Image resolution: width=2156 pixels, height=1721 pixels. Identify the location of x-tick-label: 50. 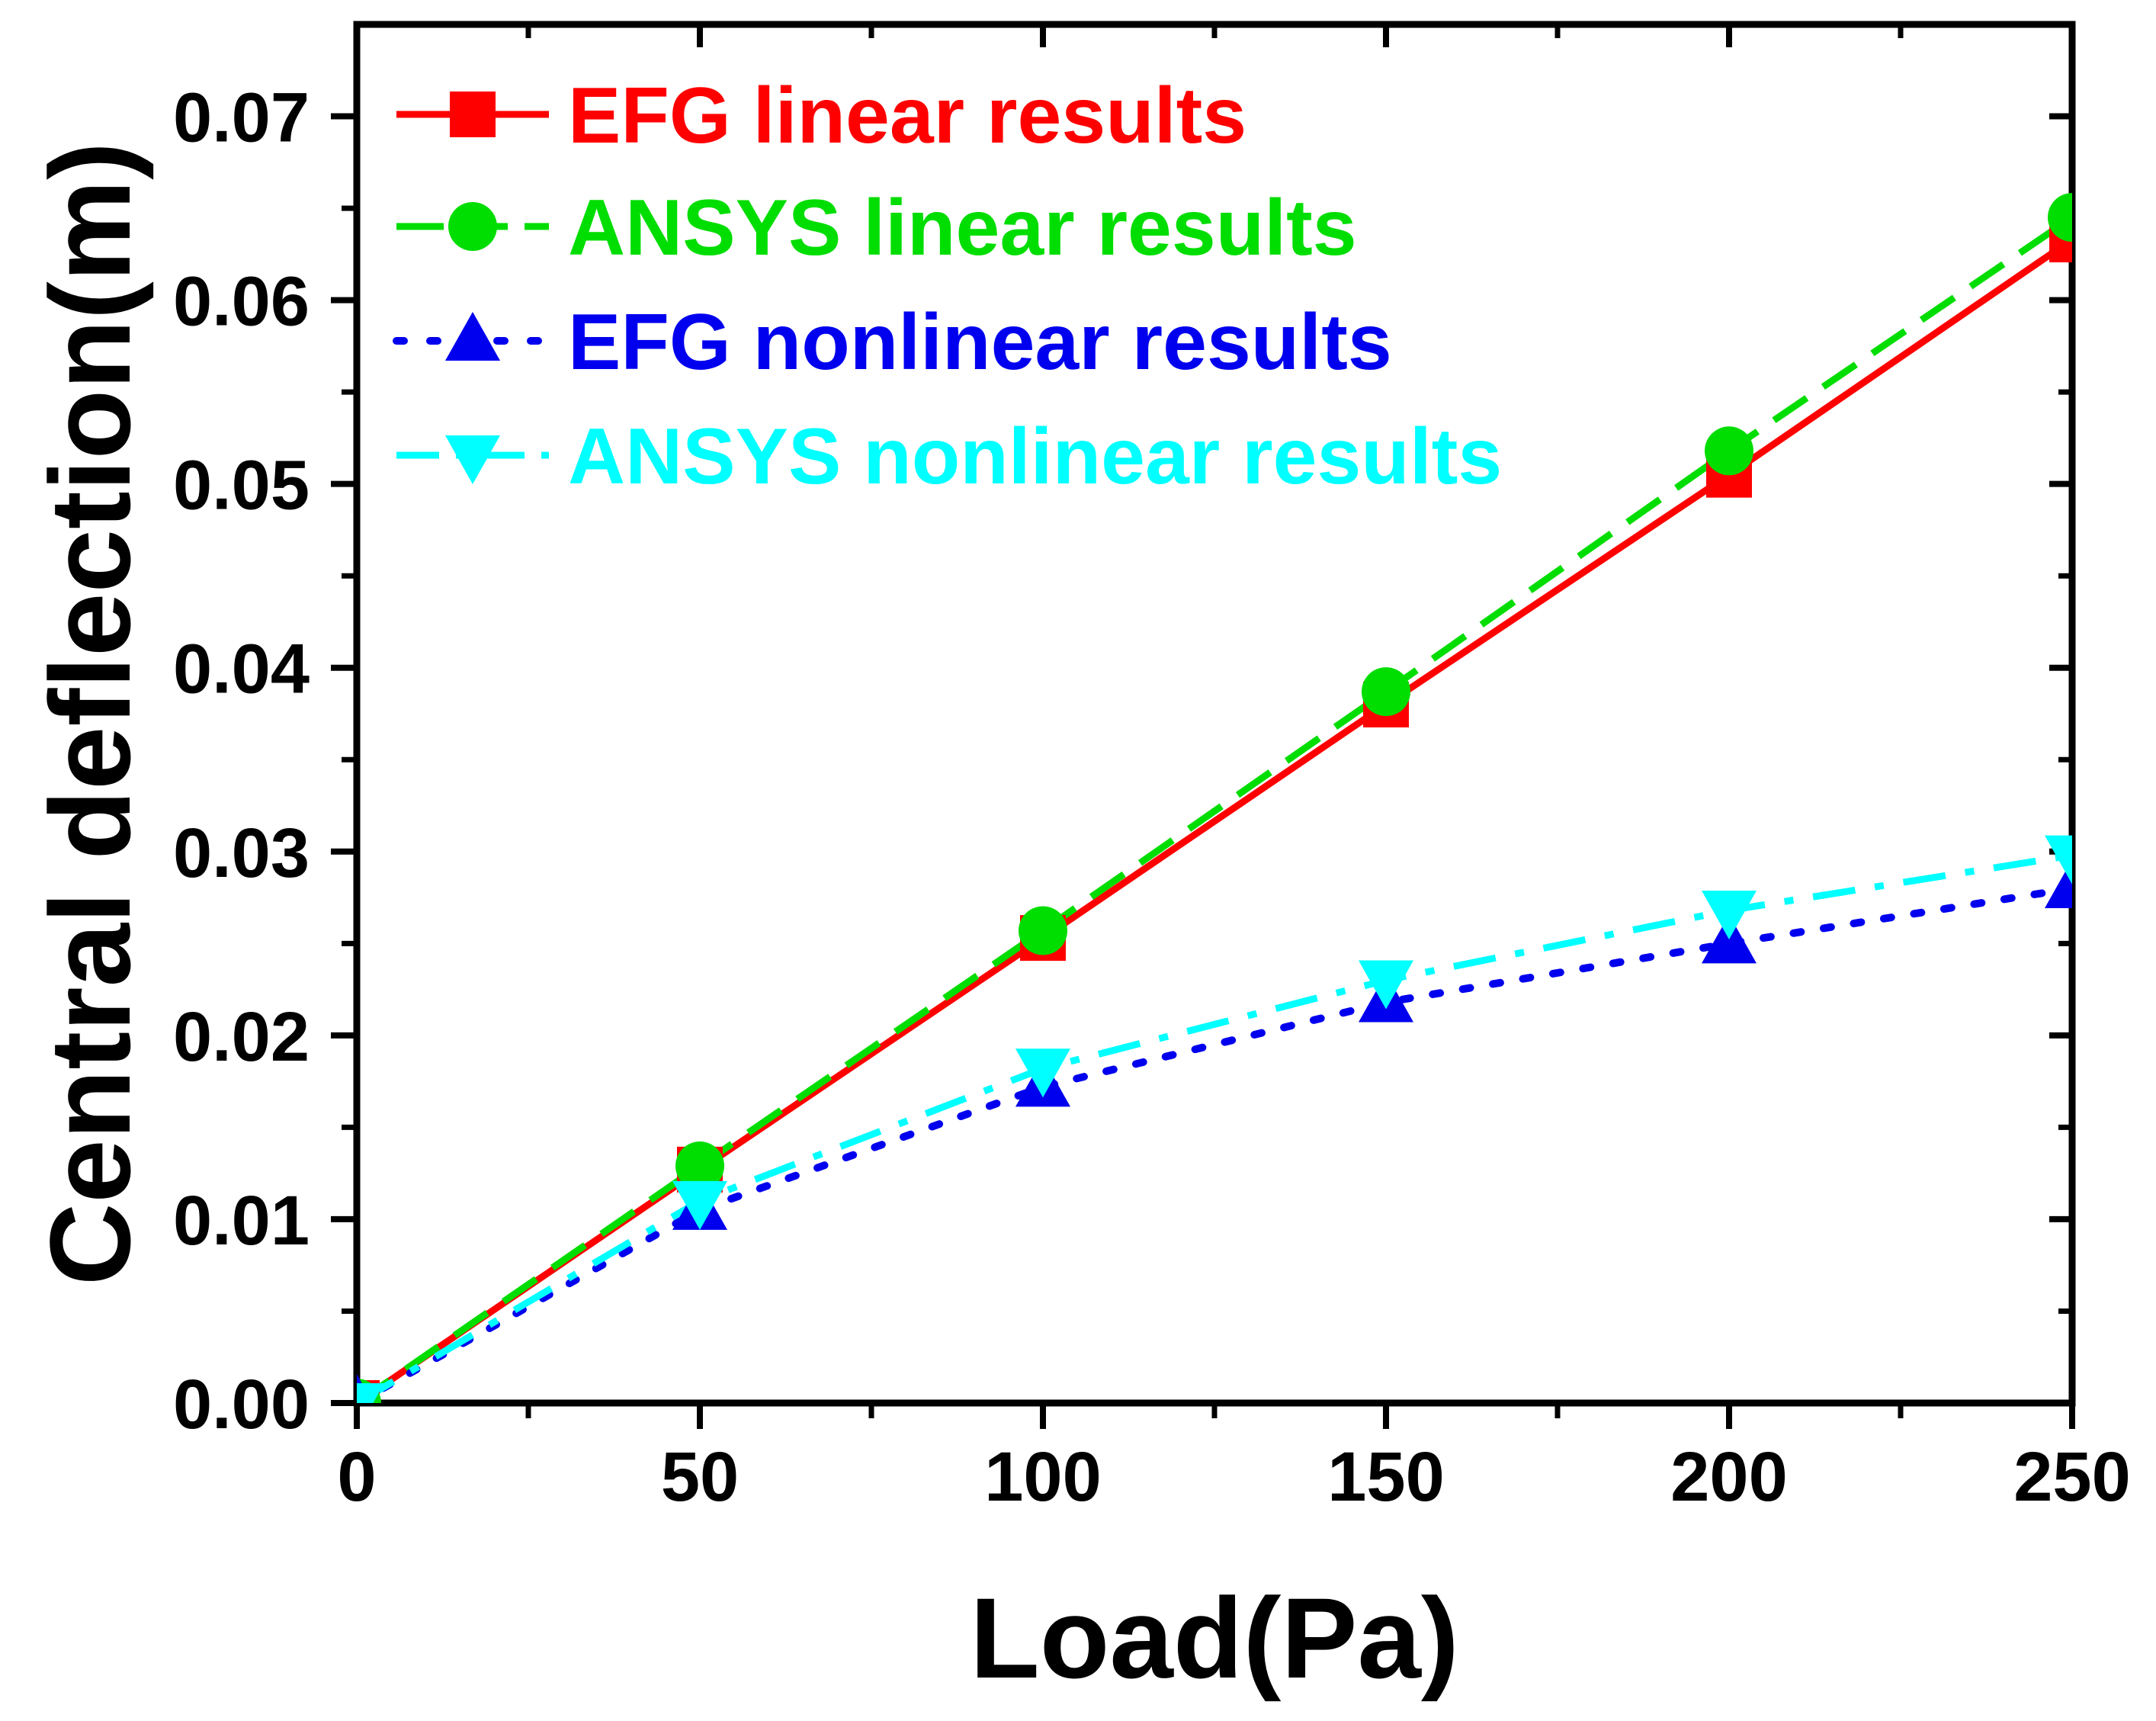
(700, 1477).